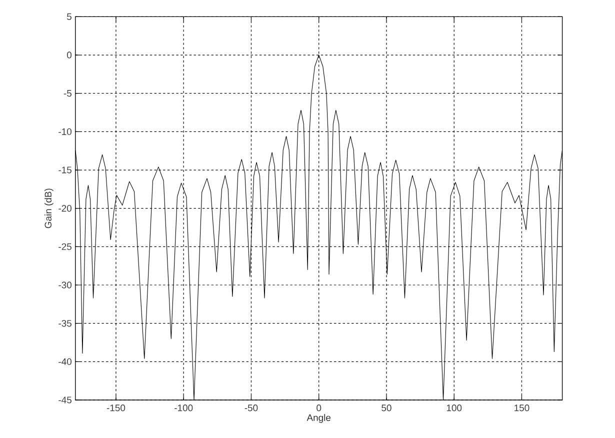  I want to click on y-tick-label: -5, so click(68, 93).